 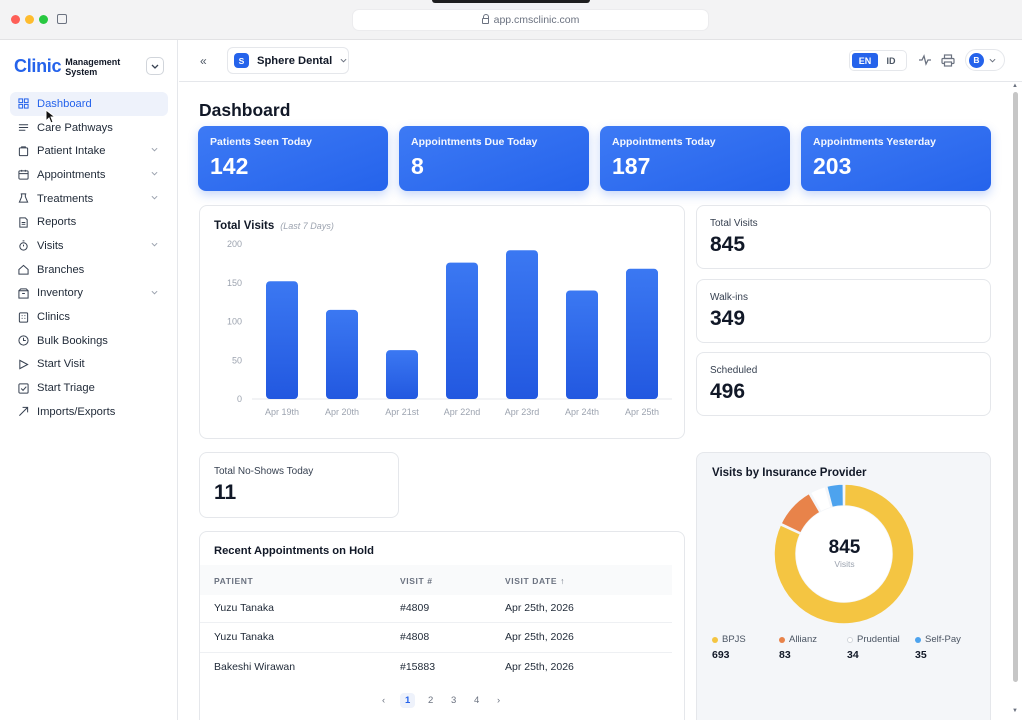 What do you see at coordinates (89, 175) in the screenshot?
I see `sidebar-item-appointments: Appointments` at bounding box center [89, 175].